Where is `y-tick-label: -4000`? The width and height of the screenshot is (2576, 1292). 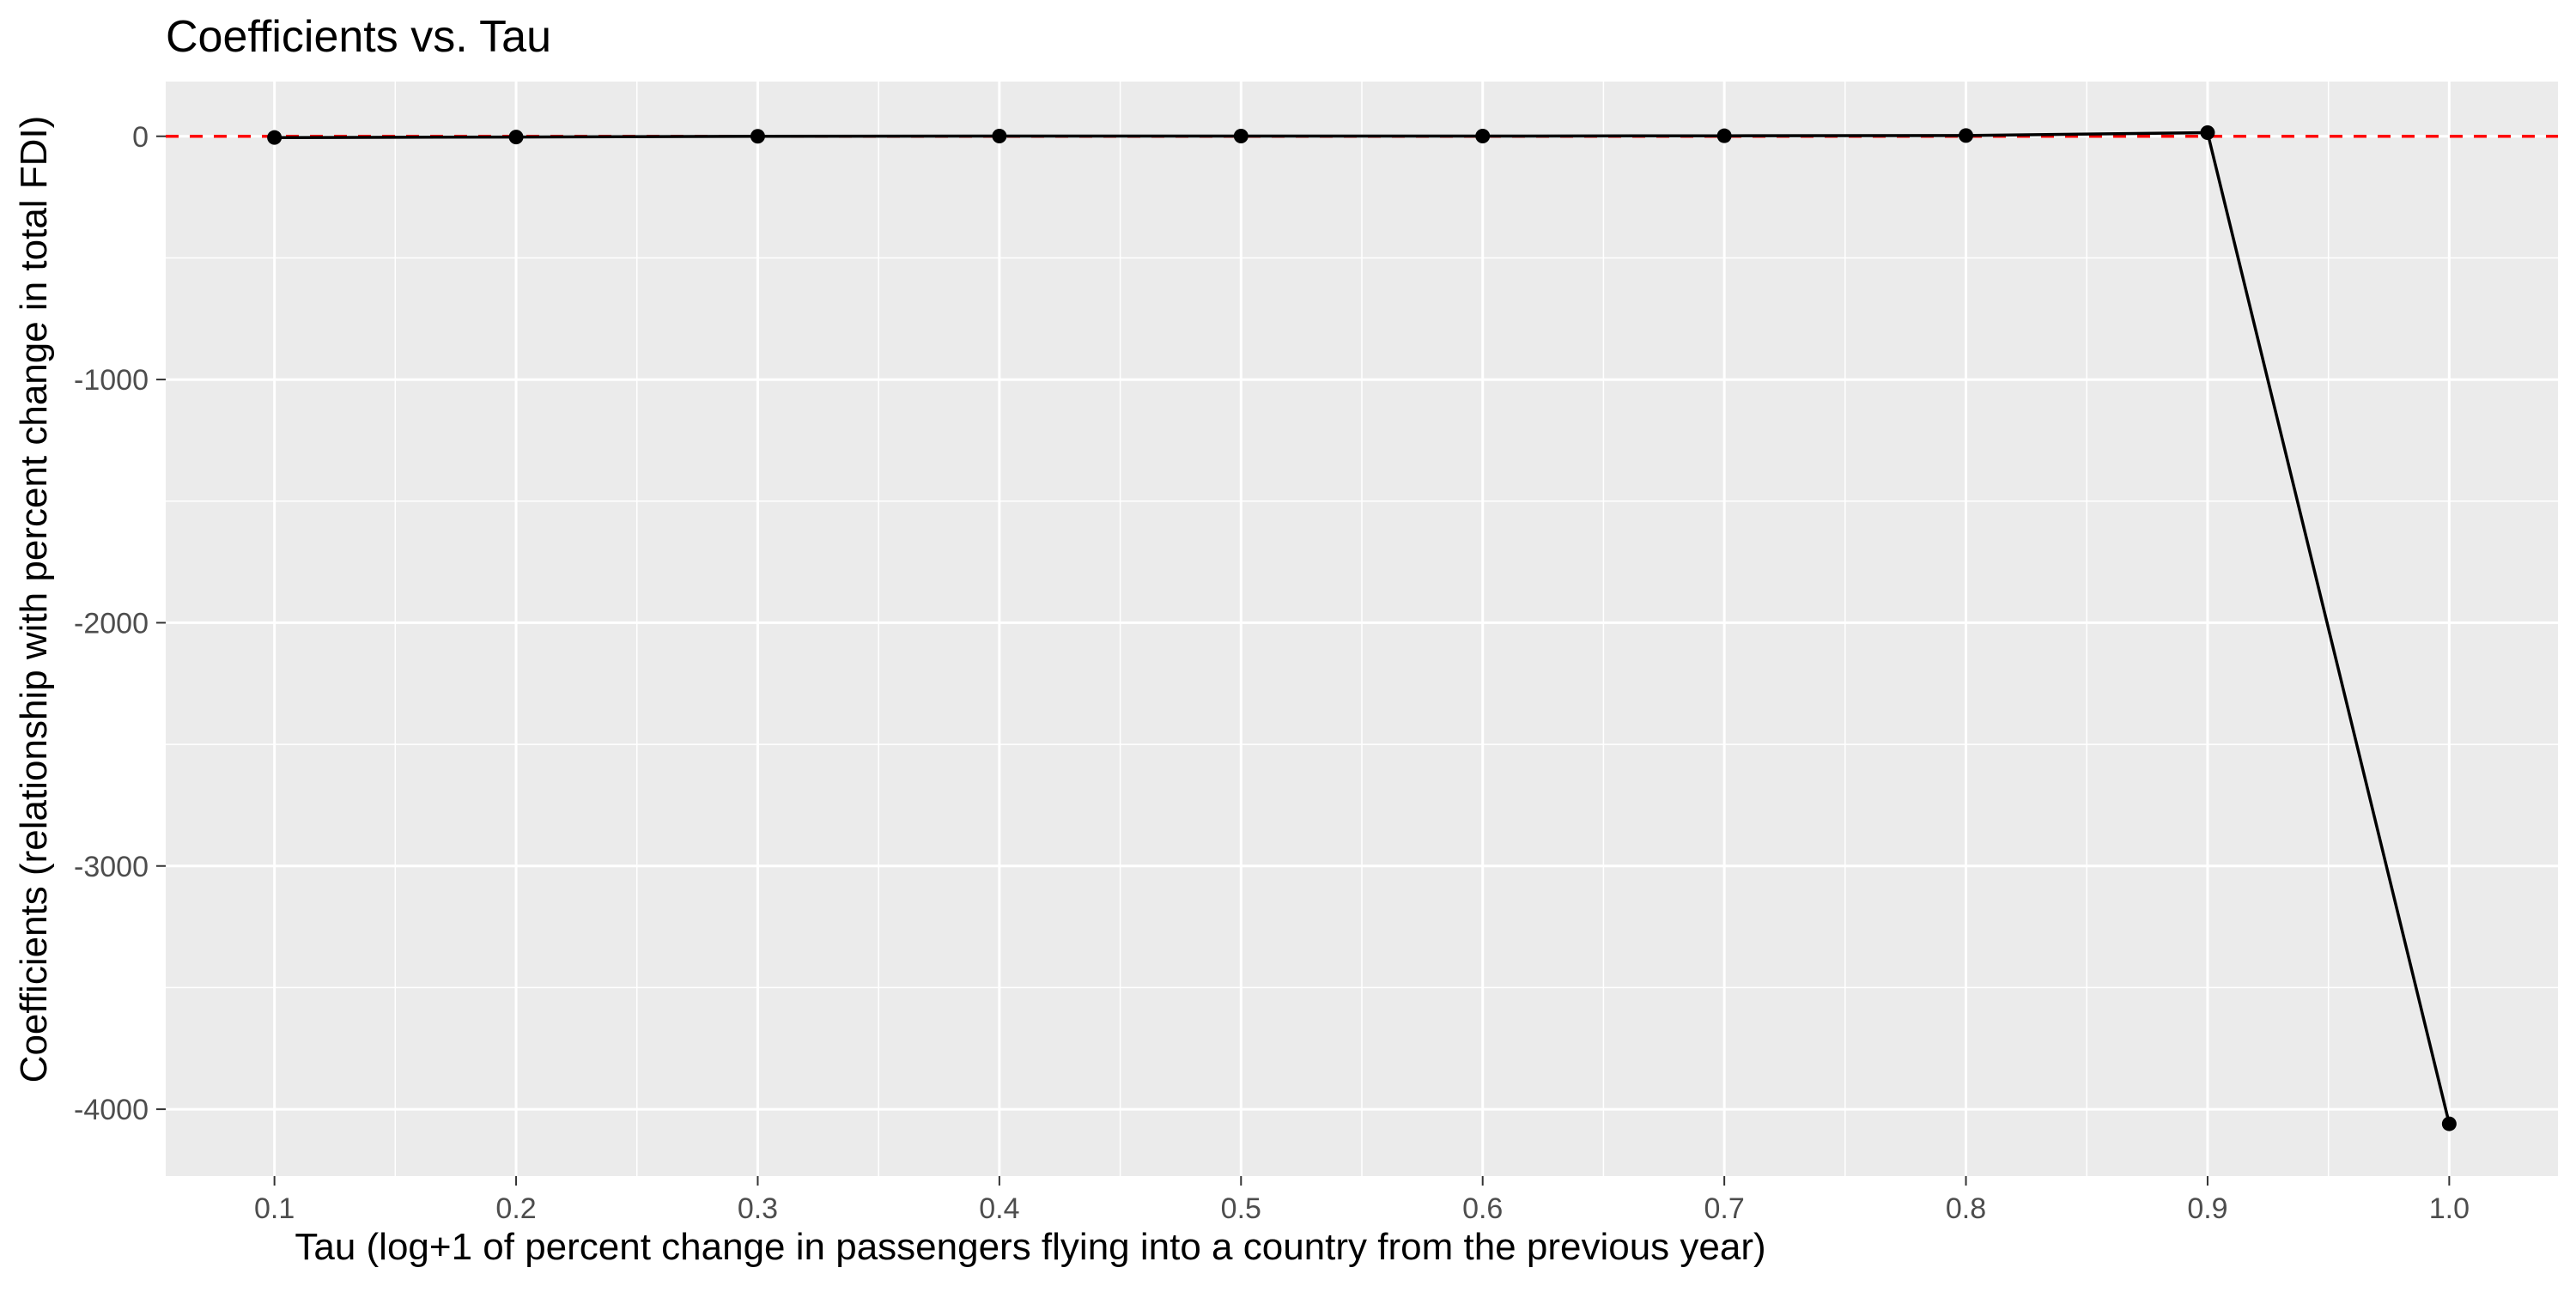
y-tick-label: -4000 is located at coordinates (112, 1110).